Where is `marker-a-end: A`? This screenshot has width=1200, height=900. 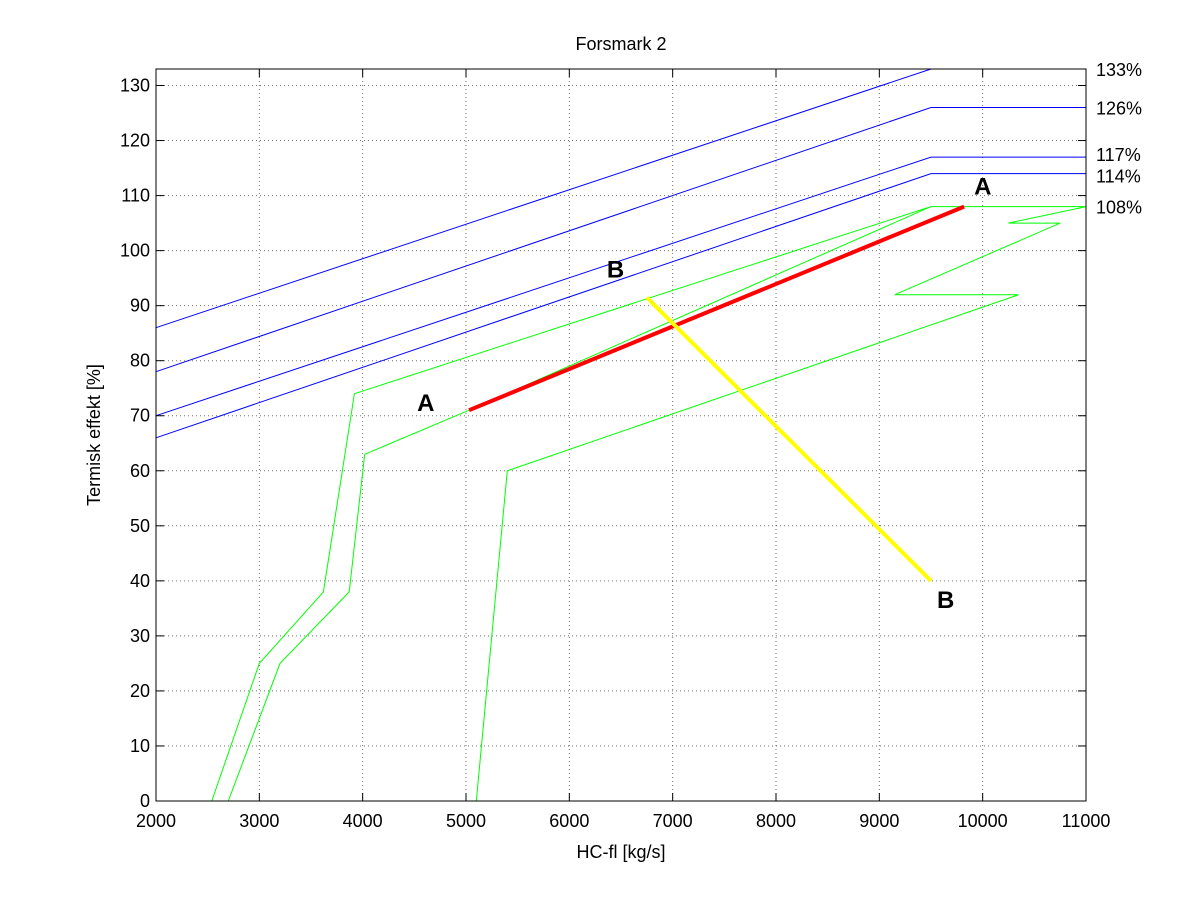
marker-a-end: A is located at coordinates (982, 187).